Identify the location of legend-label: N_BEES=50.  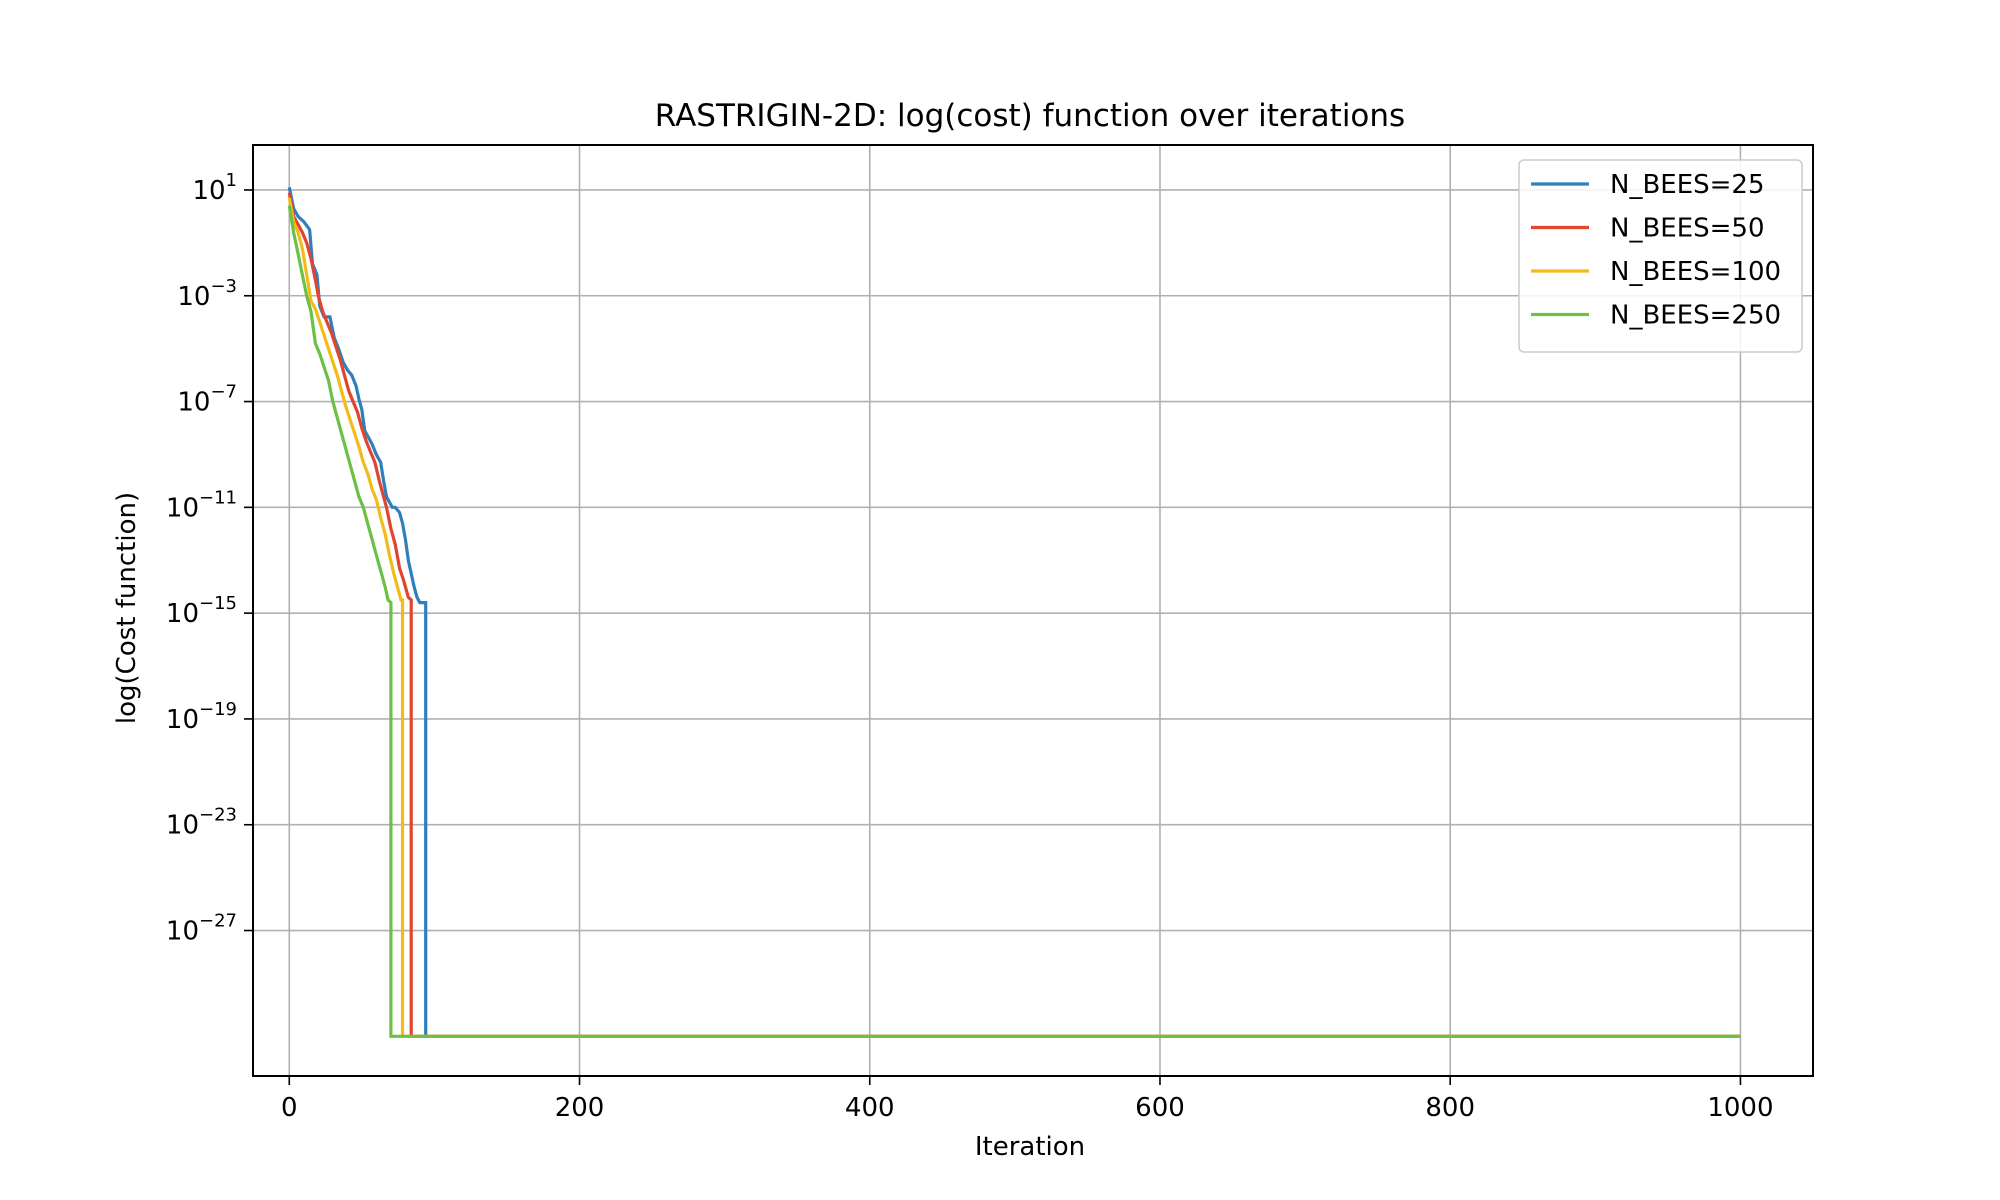
(1687, 229).